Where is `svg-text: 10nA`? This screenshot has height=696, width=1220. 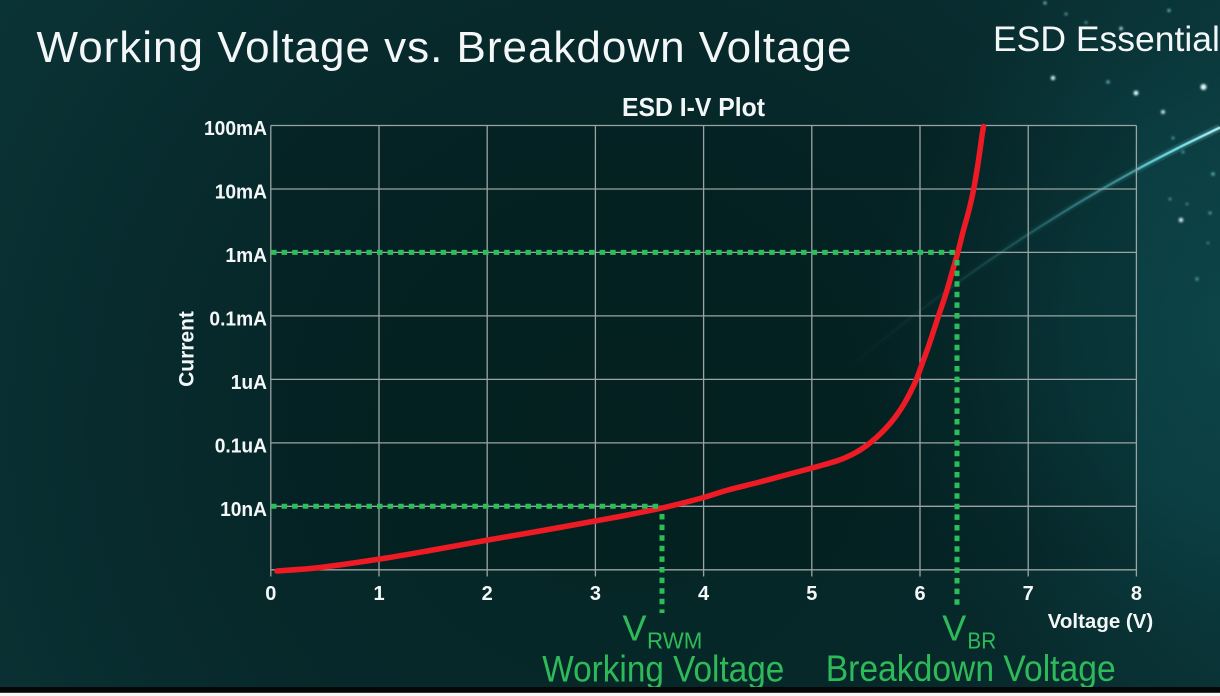
svg-text: 10nA is located at coordinates (243, 510).